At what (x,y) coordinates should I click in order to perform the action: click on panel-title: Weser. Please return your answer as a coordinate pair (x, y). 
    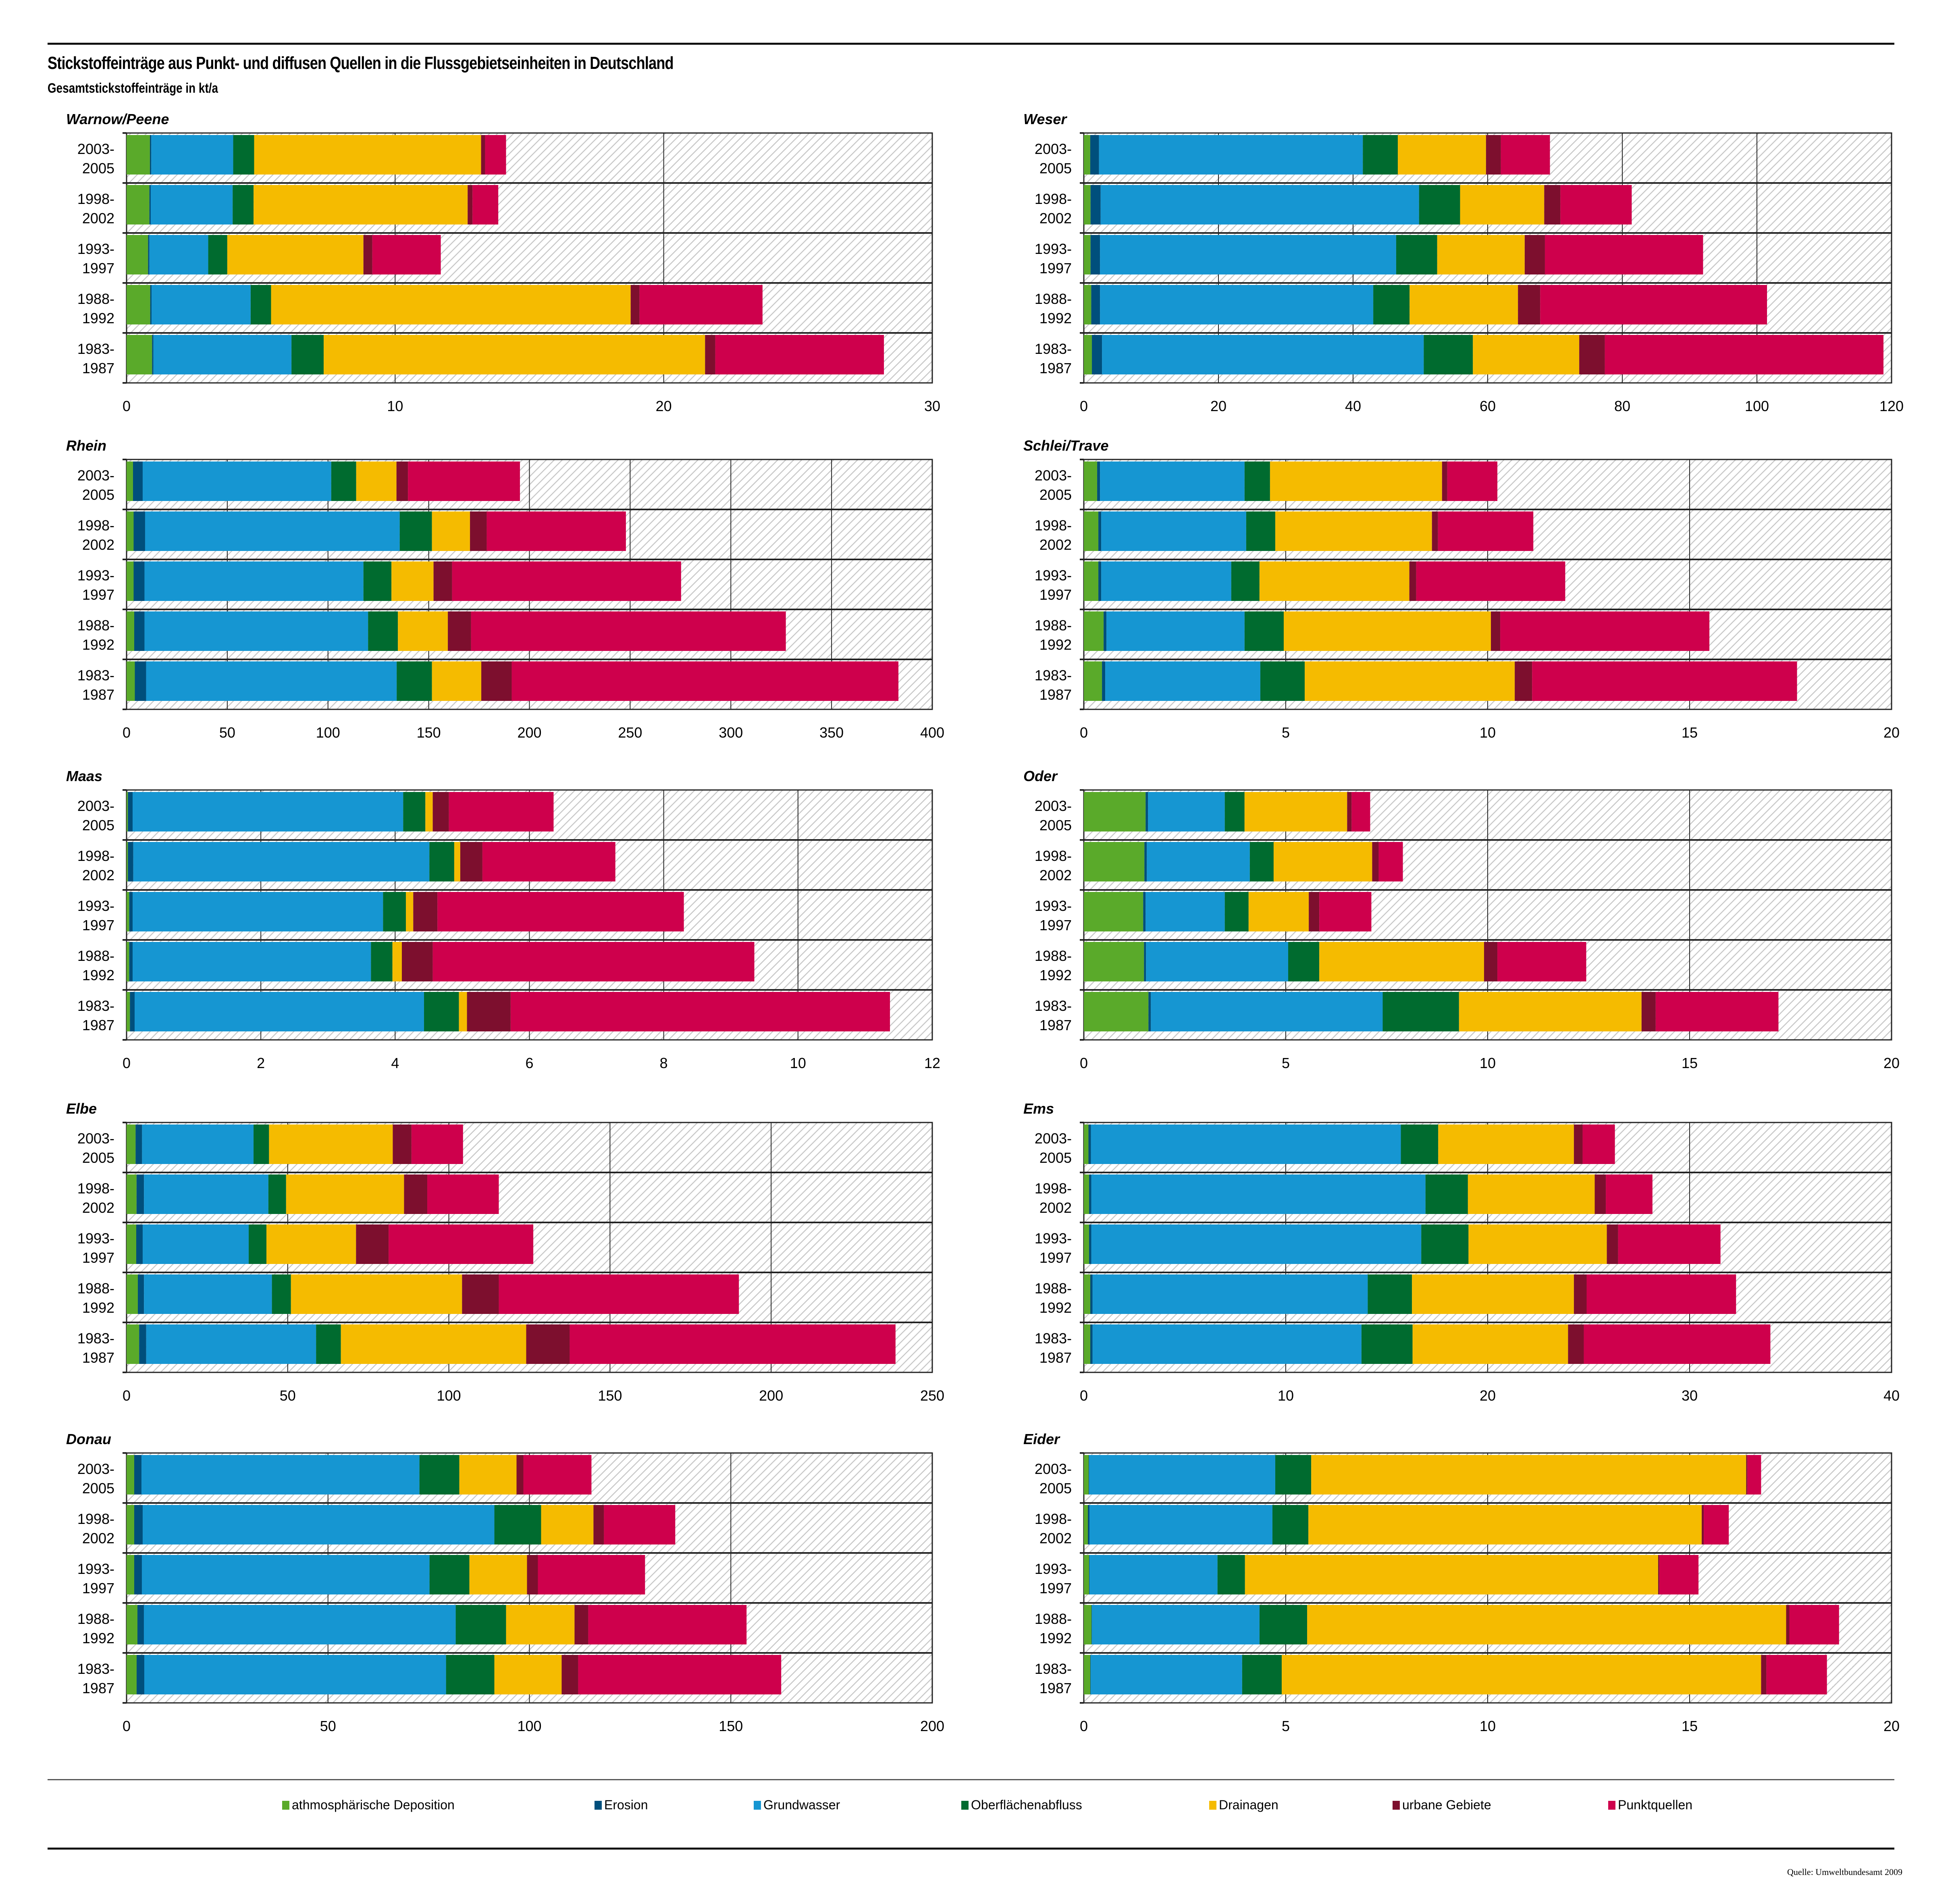
    Looking at the image, I should click on (1045, 119).